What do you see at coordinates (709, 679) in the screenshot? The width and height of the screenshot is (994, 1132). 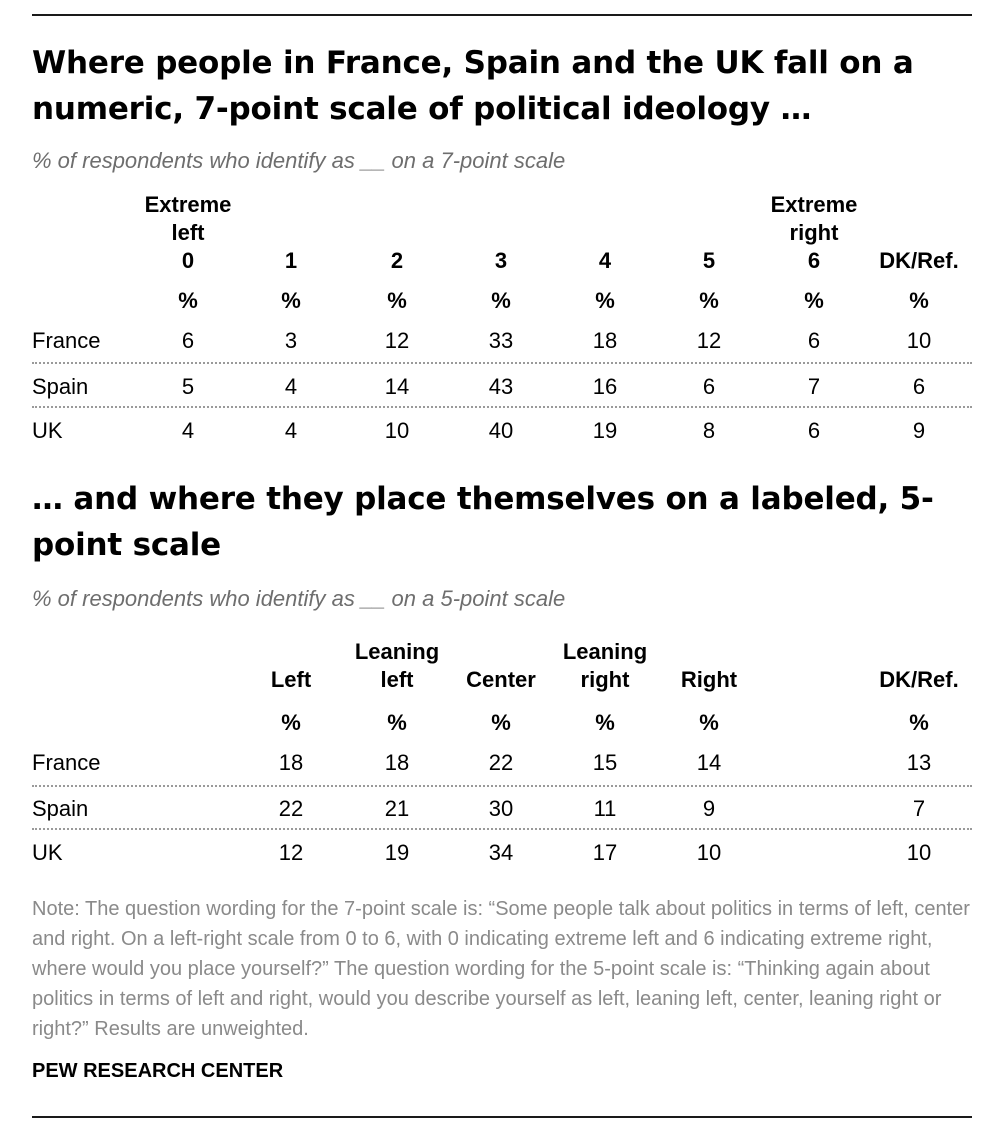 I see `column-header-line: Right` at bounding box center [709, 679].